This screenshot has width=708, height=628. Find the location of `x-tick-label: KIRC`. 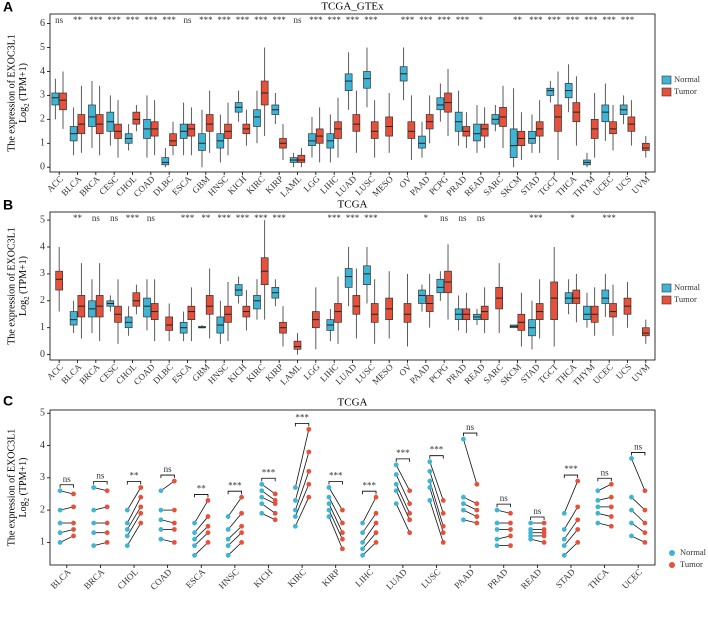

x-tick-label: KIRC is located at coordinates (255, 185).